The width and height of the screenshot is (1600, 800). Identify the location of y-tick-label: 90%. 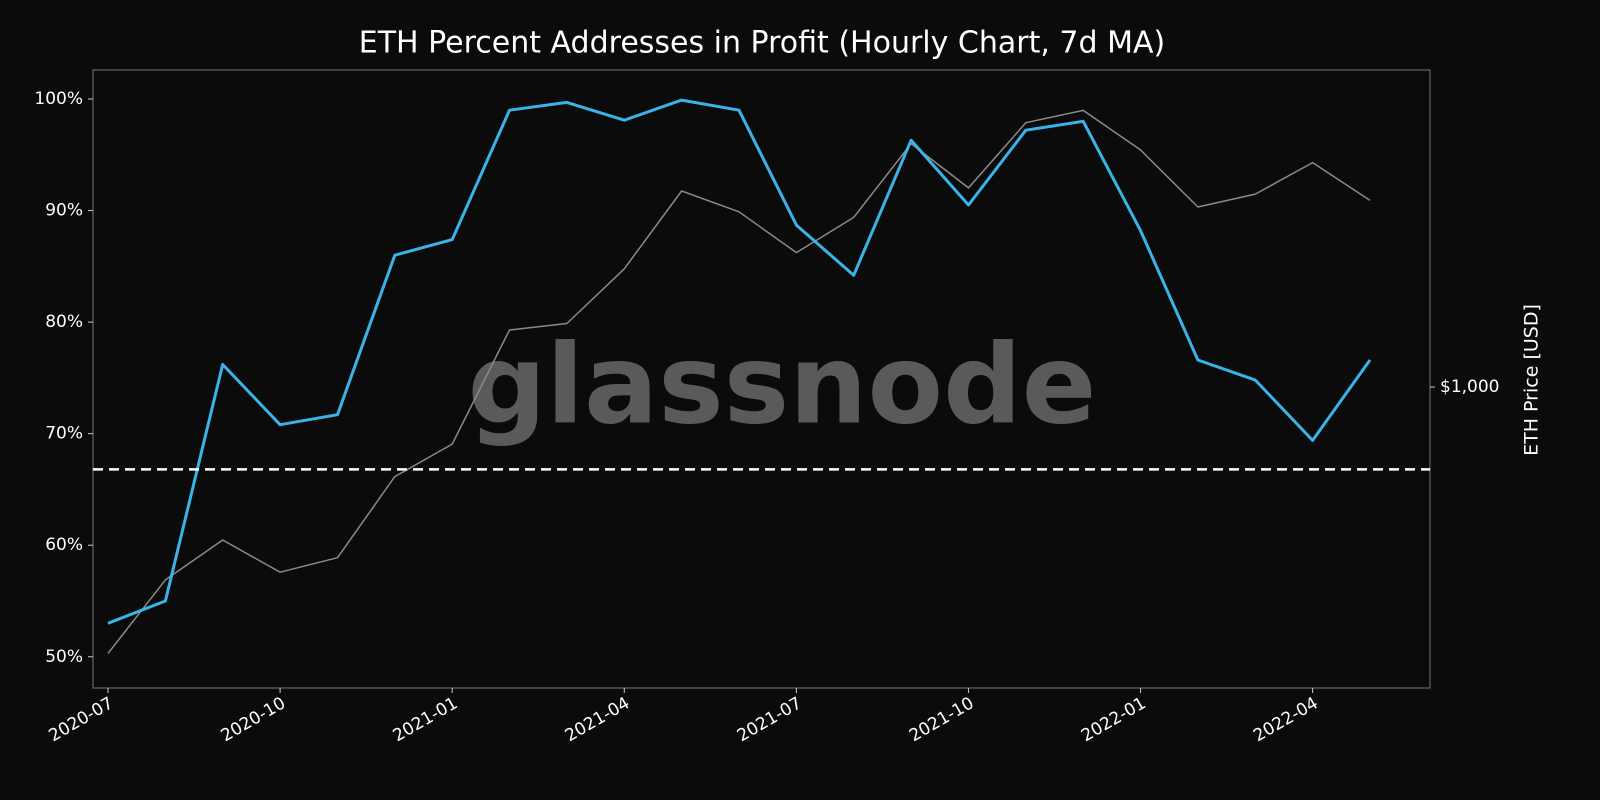
(64, 211).